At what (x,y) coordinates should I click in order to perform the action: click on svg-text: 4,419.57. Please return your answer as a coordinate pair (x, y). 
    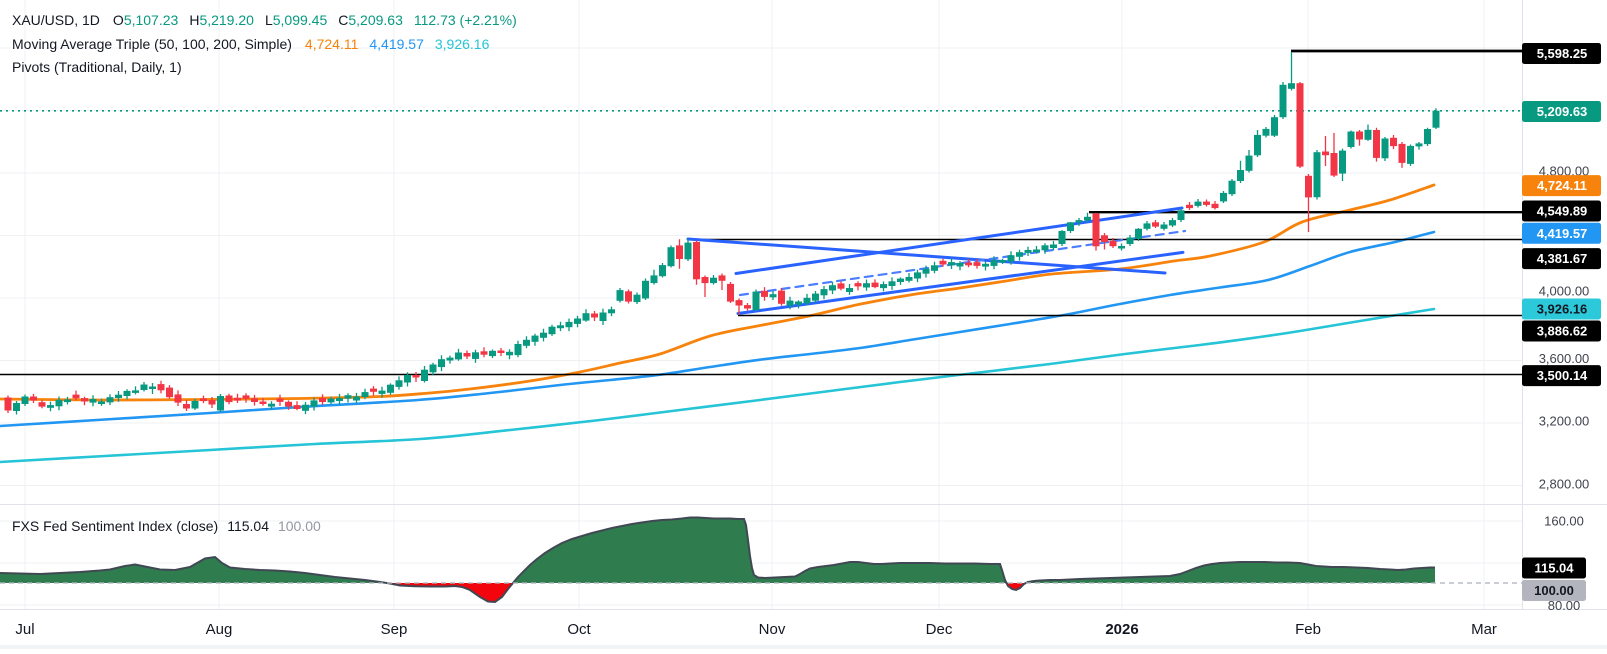
    Looking at the image, I should click on (1562, 233).